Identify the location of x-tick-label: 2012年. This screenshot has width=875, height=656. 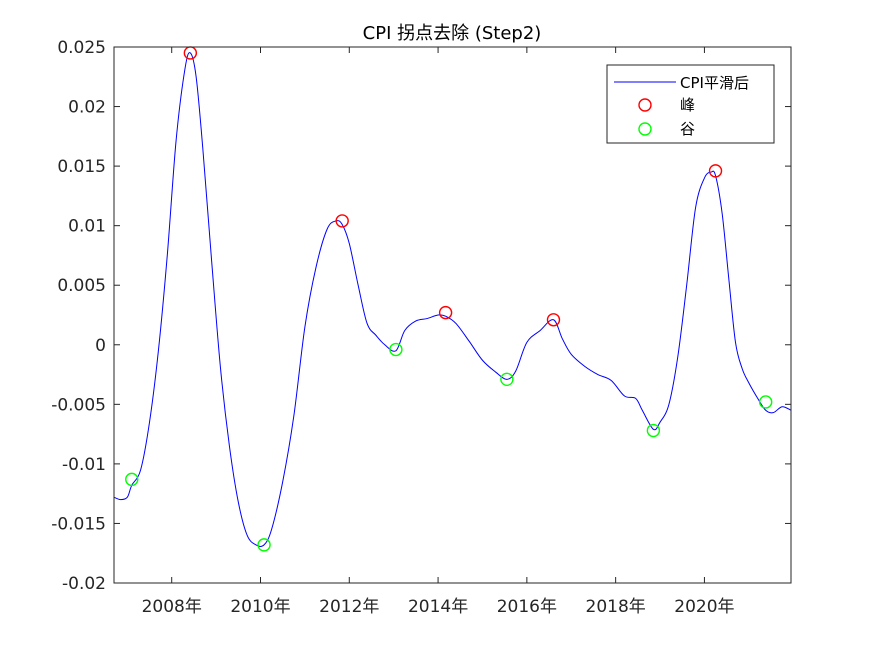
(349, 607).